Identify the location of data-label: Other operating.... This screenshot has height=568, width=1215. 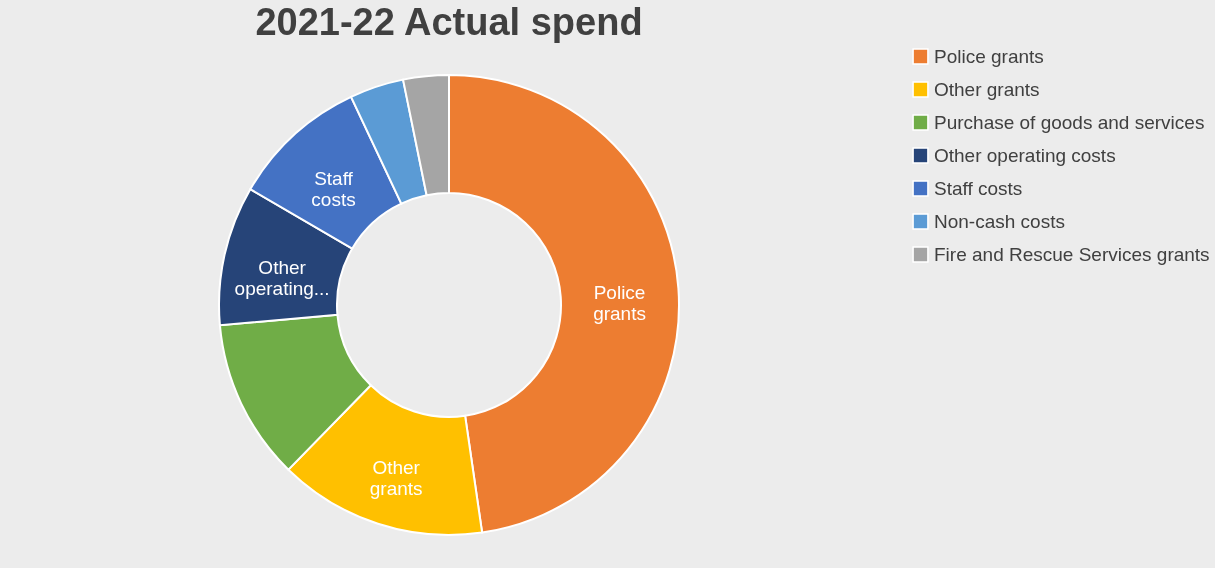
(282, 277).